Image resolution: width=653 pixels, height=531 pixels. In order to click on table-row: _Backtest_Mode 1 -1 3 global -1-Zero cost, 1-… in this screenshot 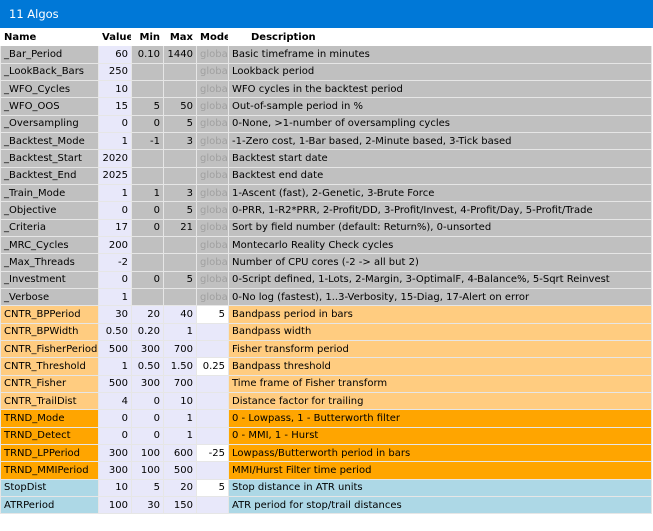, I will do `click(326, 141)`.